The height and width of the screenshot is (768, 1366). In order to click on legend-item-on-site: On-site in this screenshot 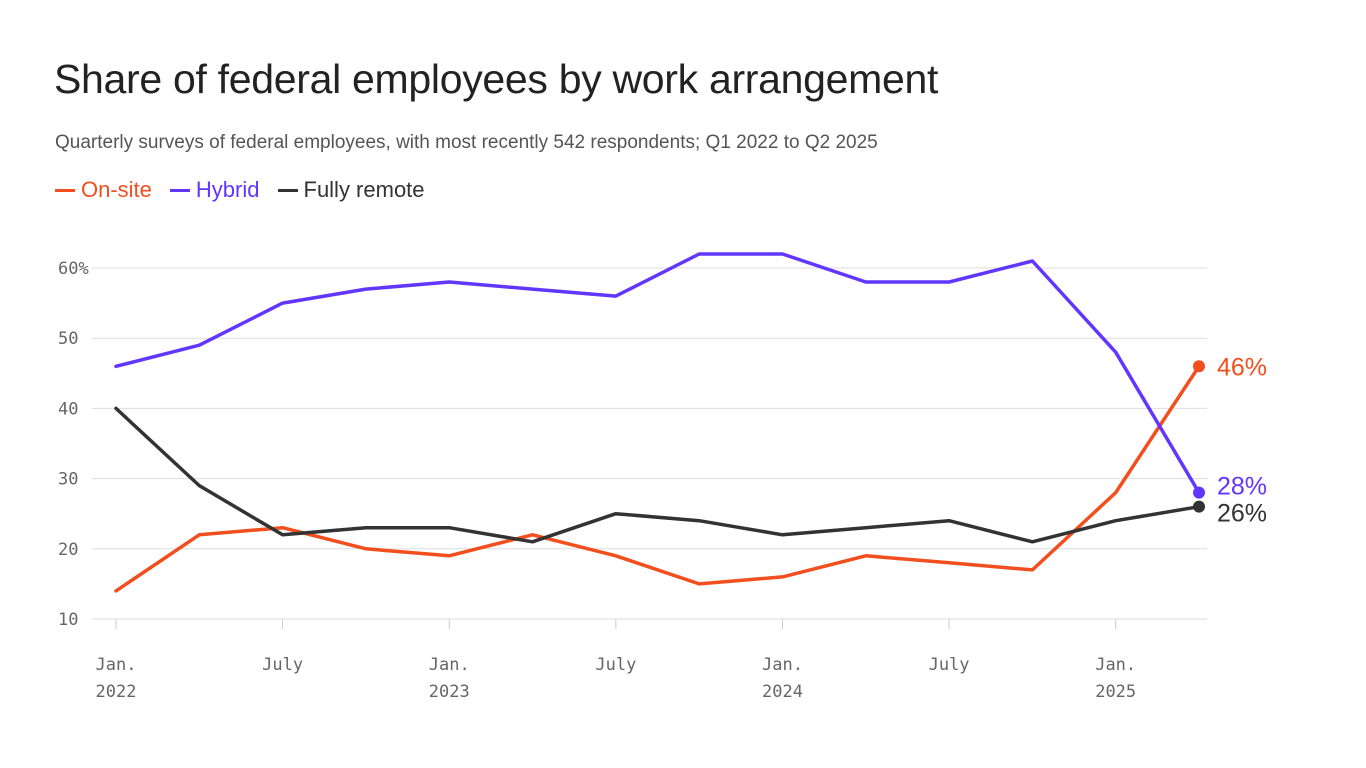, I will do `click(103, 190)`.